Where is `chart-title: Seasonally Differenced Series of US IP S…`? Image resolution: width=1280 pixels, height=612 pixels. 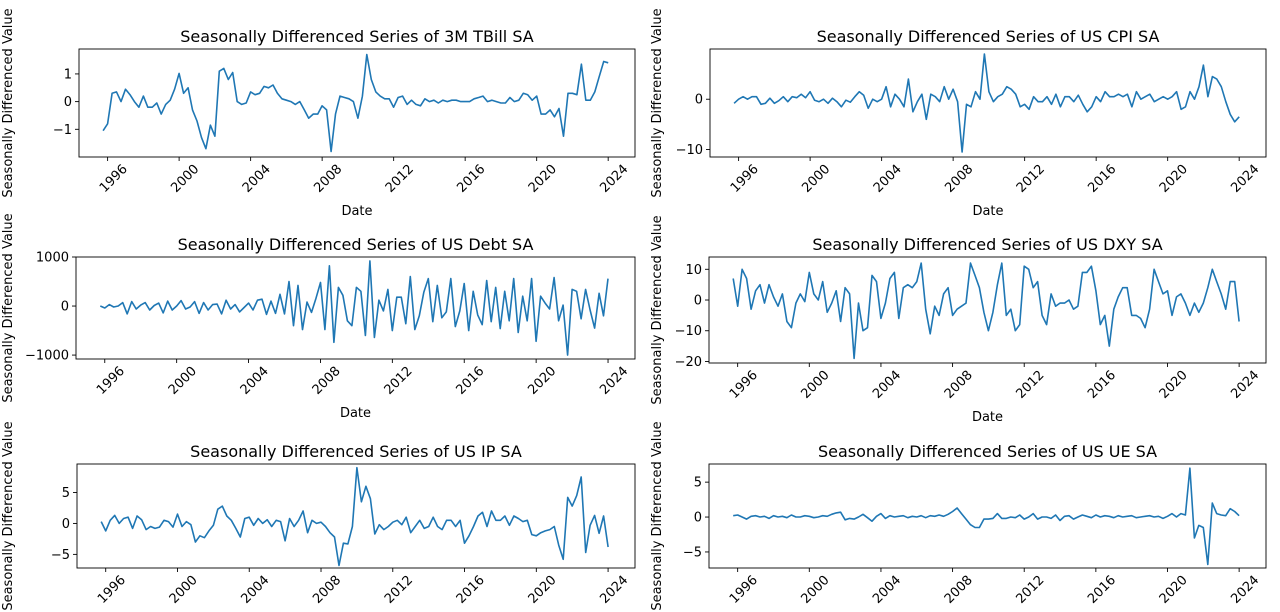
chart-title: Seasonally Differenced Series of US IP S… is located at coordinates (356, 451).